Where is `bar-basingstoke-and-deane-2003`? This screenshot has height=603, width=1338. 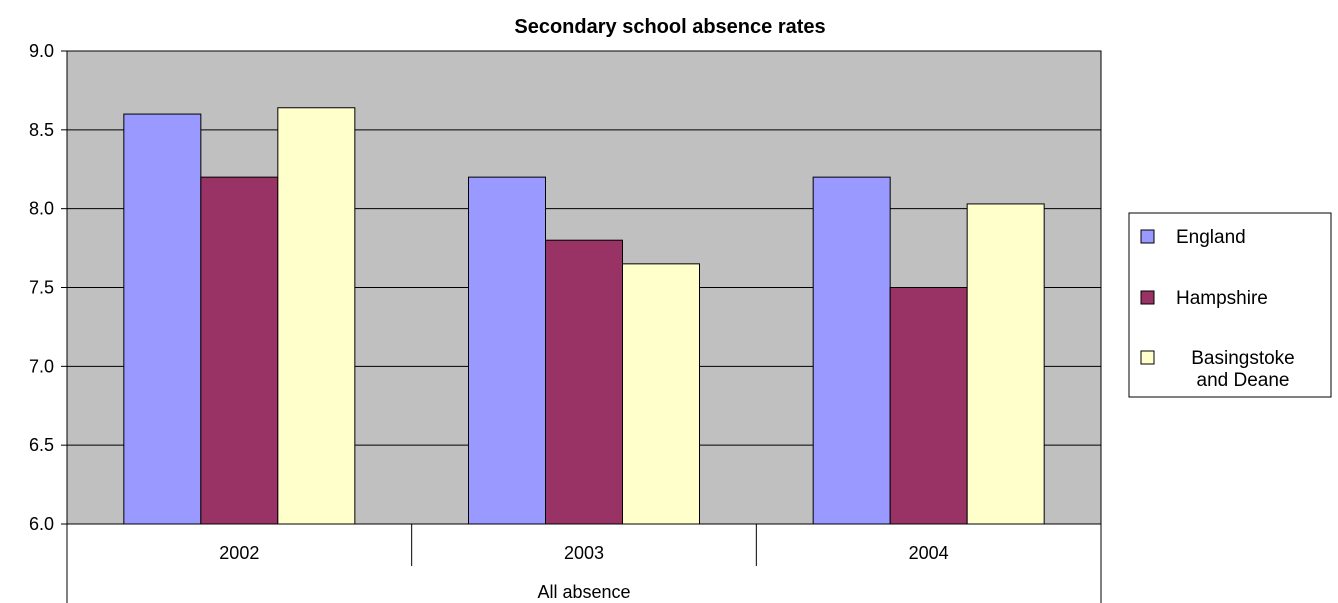
bar-basingstoke-and-deane-2003 is located at coordinates (661, 394).